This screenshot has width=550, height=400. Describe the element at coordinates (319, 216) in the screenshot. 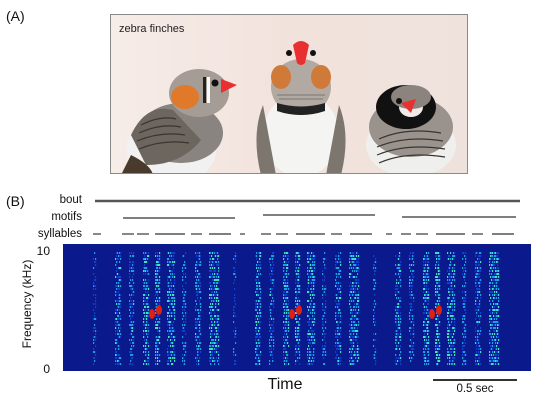

I see `motif-lines` at that location.